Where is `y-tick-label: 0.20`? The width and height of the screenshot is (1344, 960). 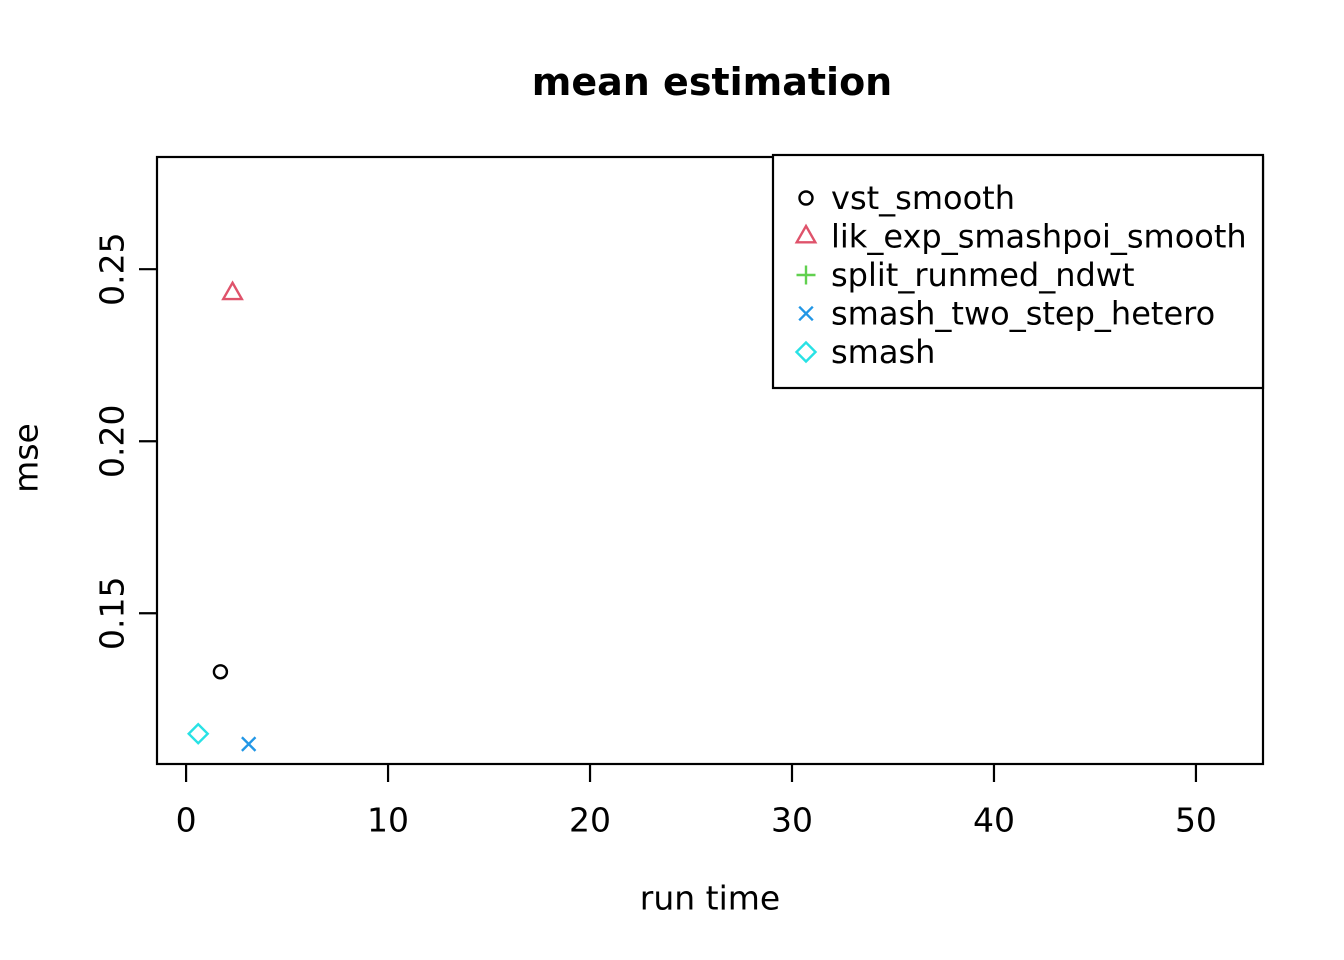
y-tick-label: 0.20 is located at coordinates (112, 440).